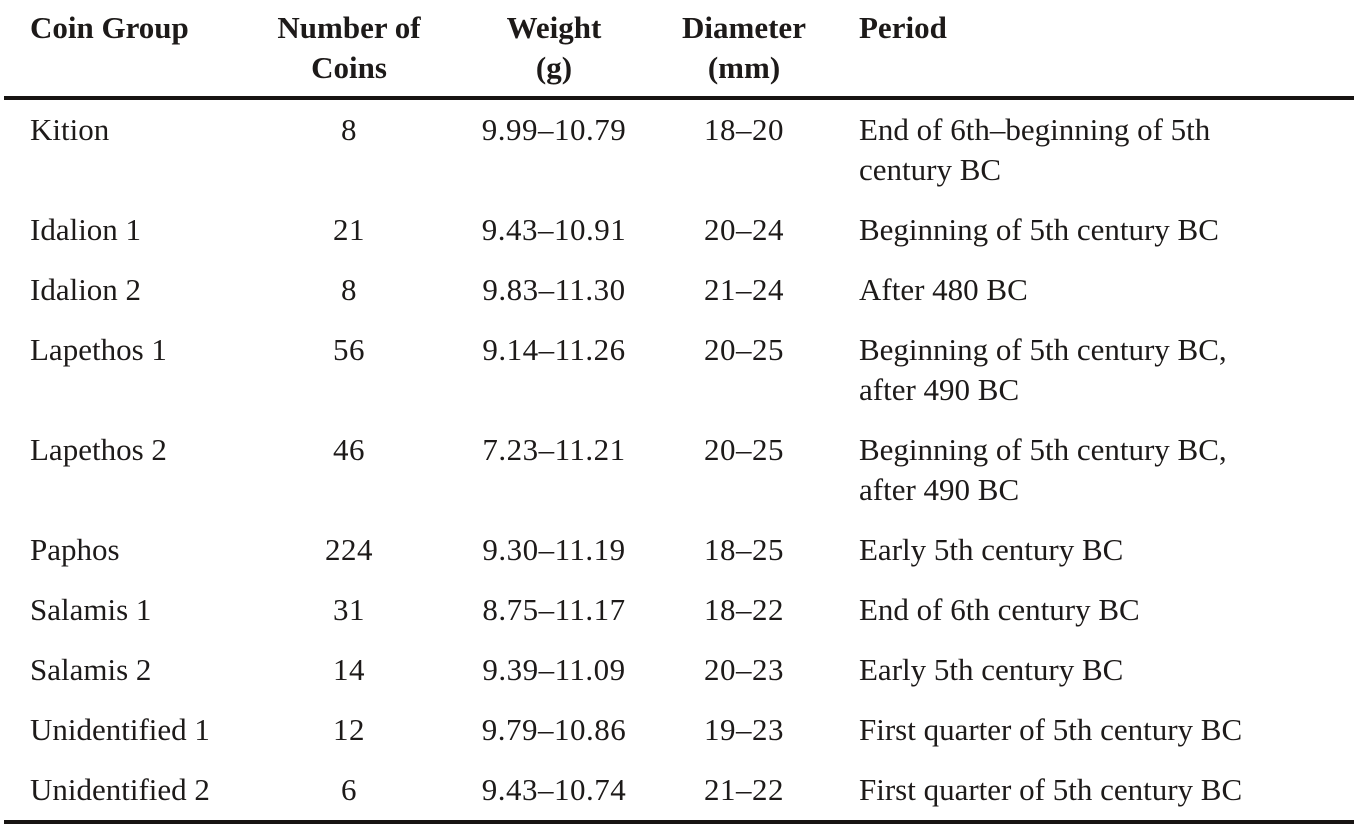 This screenshot has width=1358, height=832. What do you see at coordinates (554, 792) in the screenshot?
I see `cell-weight-g: 9.43–10.74` at bounding box center [554, 792].